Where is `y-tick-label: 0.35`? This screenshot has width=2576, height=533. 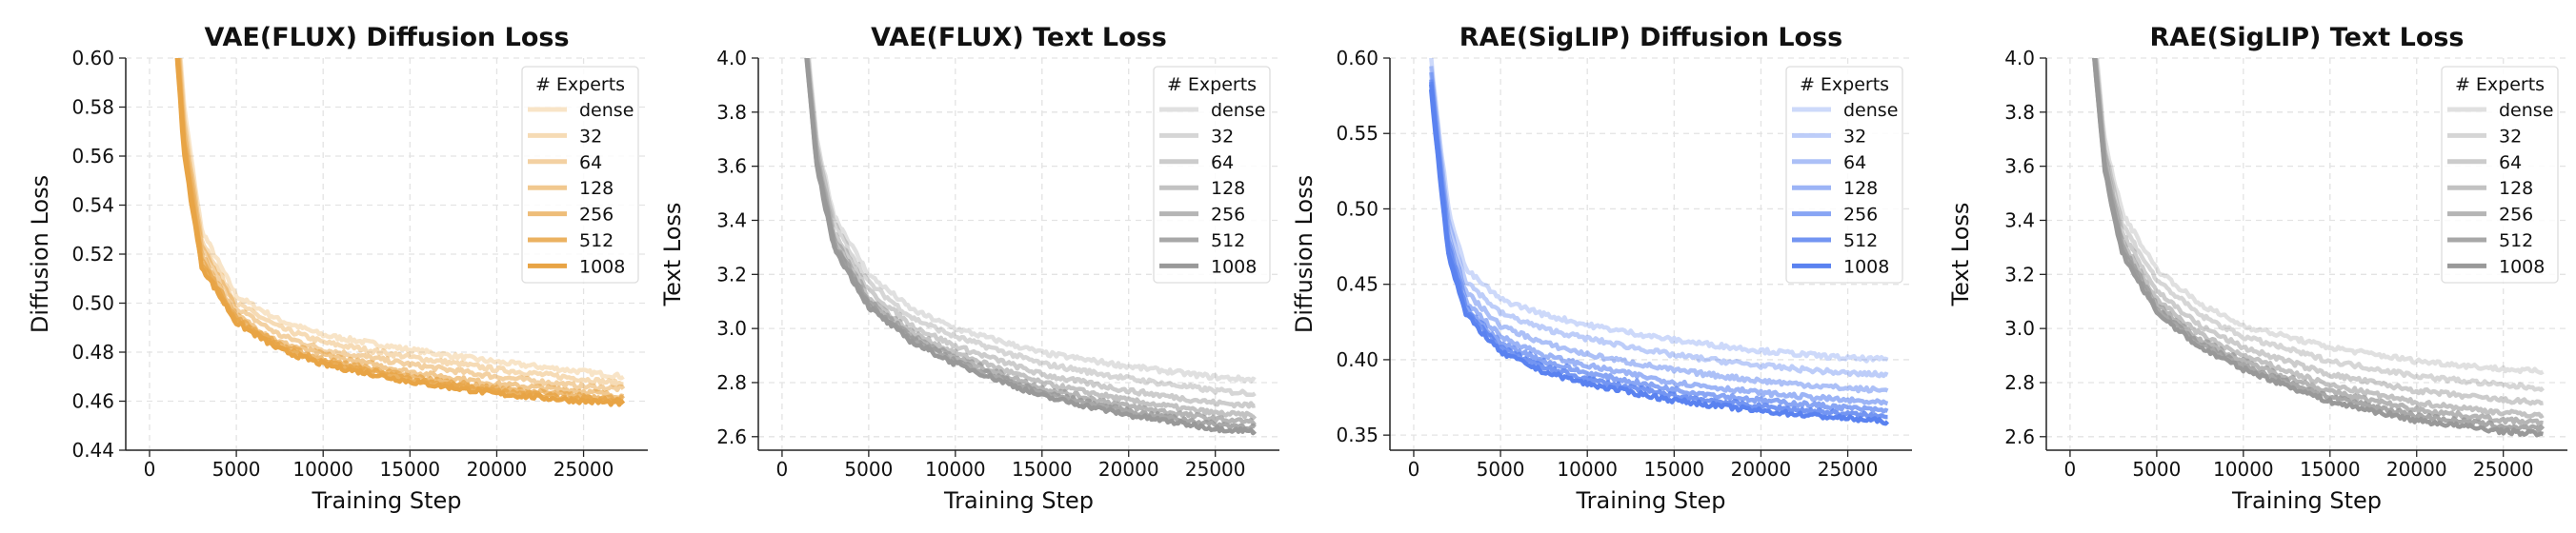
y-tick-label: 0.35 is located at coordinates (1358, 435).